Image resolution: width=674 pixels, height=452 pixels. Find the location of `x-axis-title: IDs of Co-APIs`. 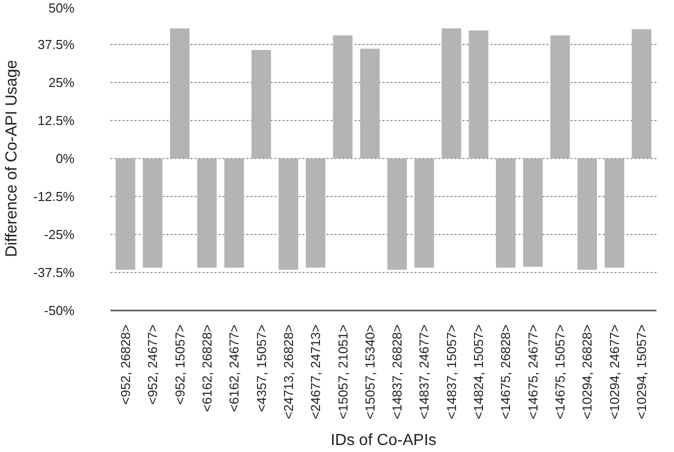

x-axis-title: IDs of Co-APIs is located at coordinates (383, 441).